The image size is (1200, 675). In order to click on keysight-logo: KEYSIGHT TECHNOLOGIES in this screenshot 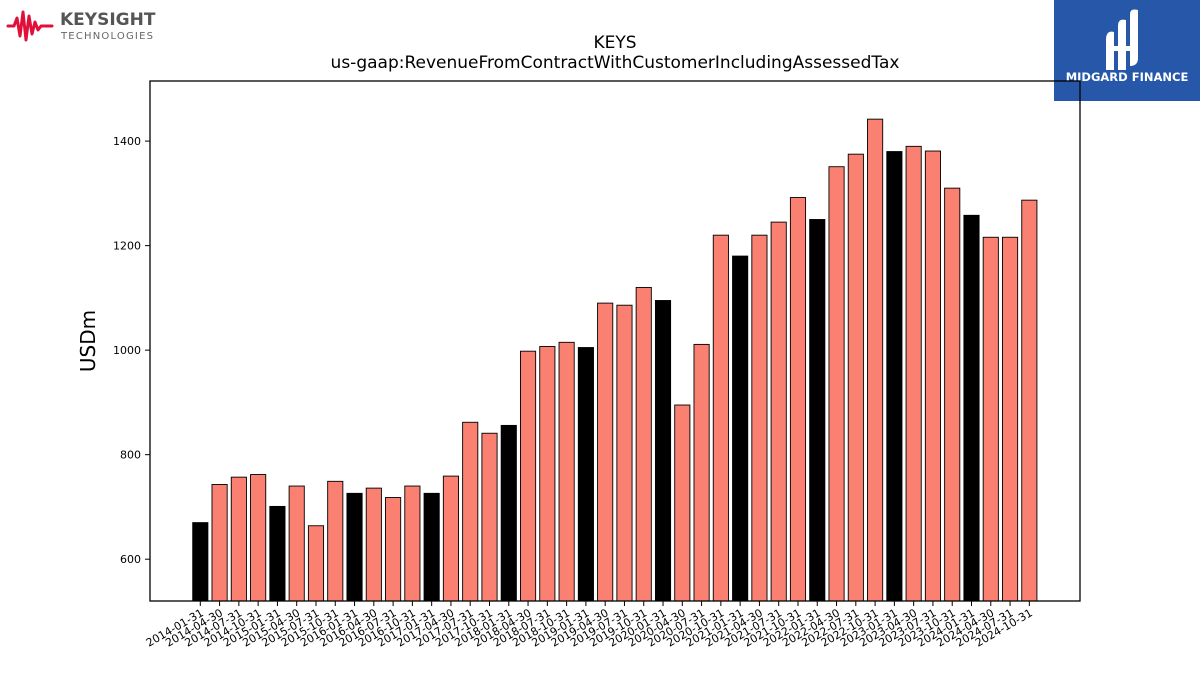, I will do `click(81, 26)`.